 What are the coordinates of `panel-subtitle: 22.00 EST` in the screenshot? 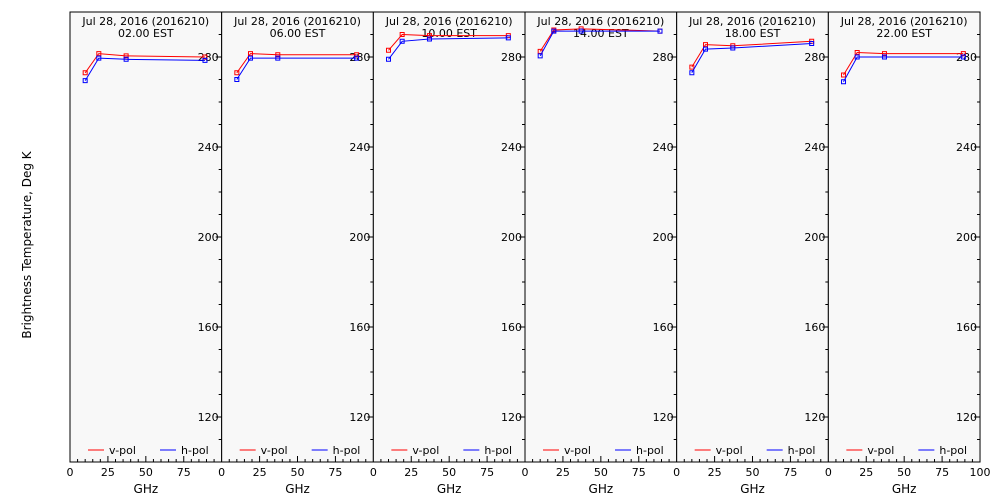 It's located at (904, 33).